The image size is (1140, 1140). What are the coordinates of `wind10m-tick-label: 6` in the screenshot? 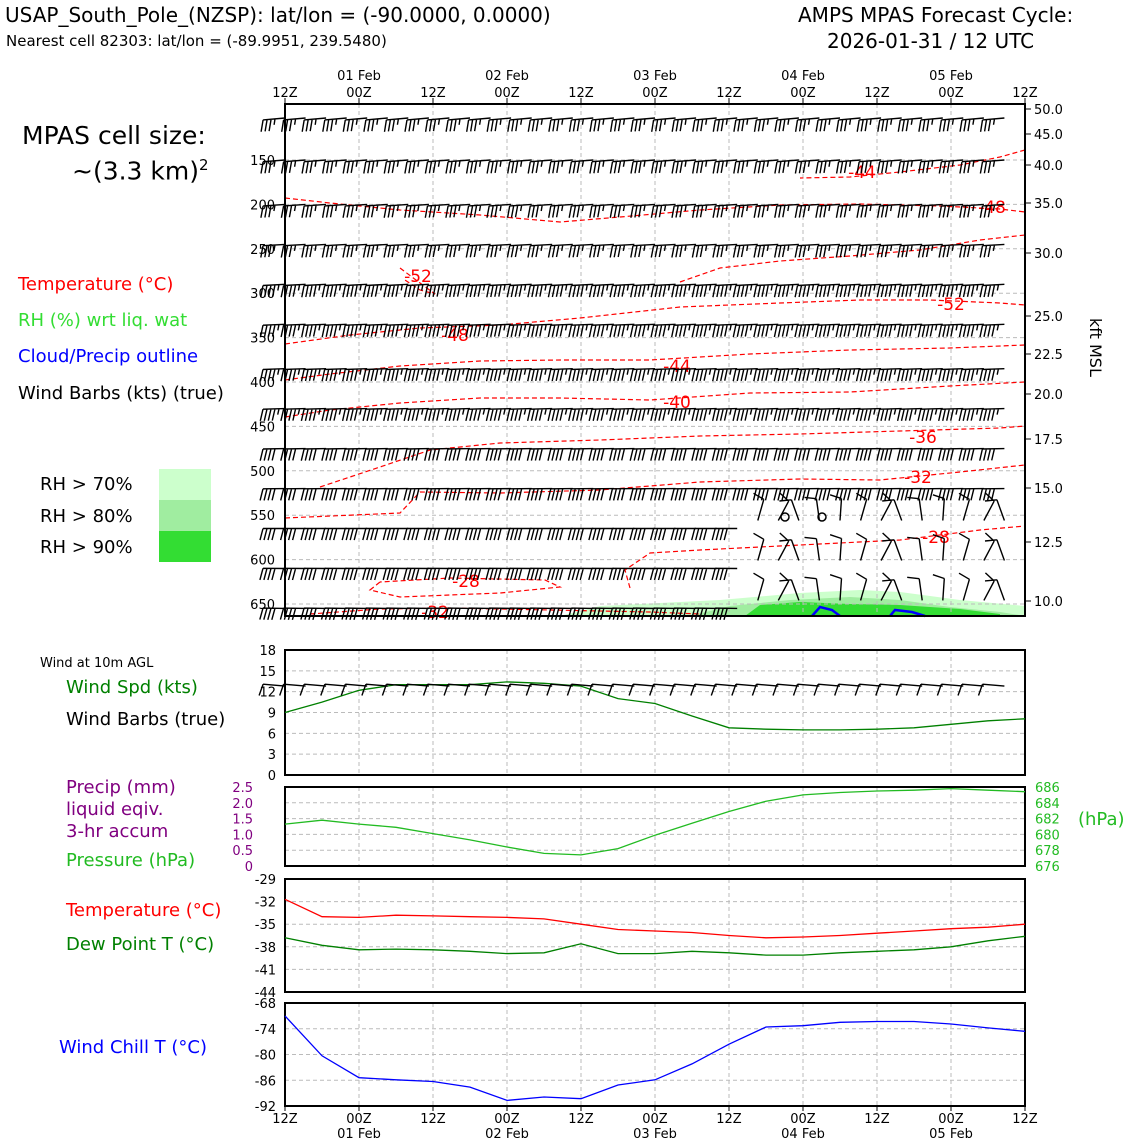 It's located at (272, 734).